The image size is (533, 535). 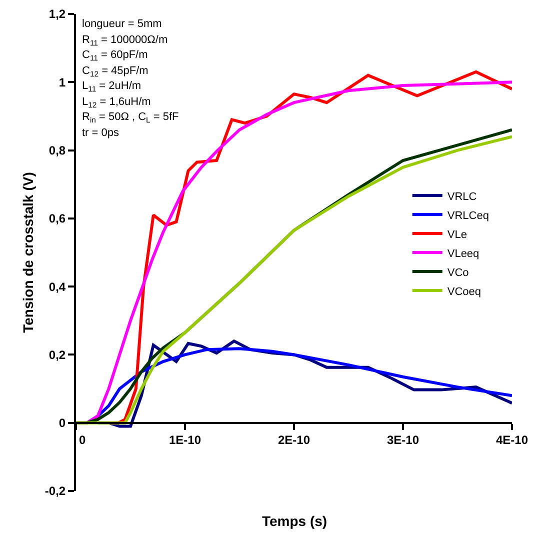 I want to click on x-tick-label: 2E-10, so click(x=294, y=440).